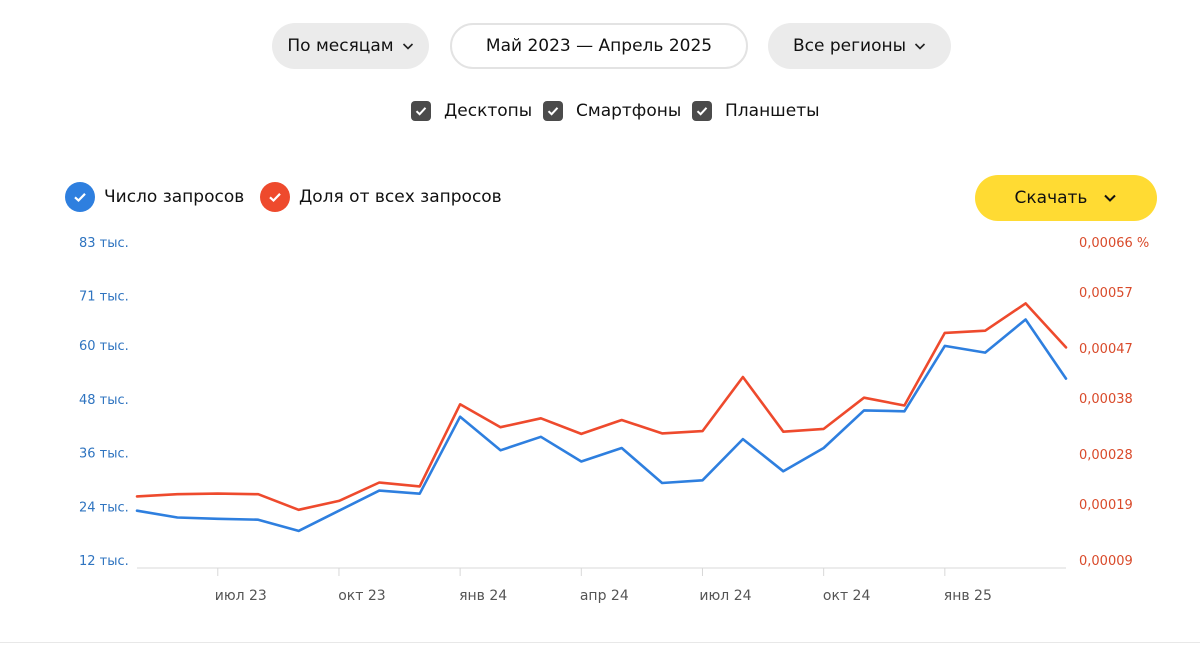  I want to click on checkbox-tablets: Планшеты, so click(756, 111).